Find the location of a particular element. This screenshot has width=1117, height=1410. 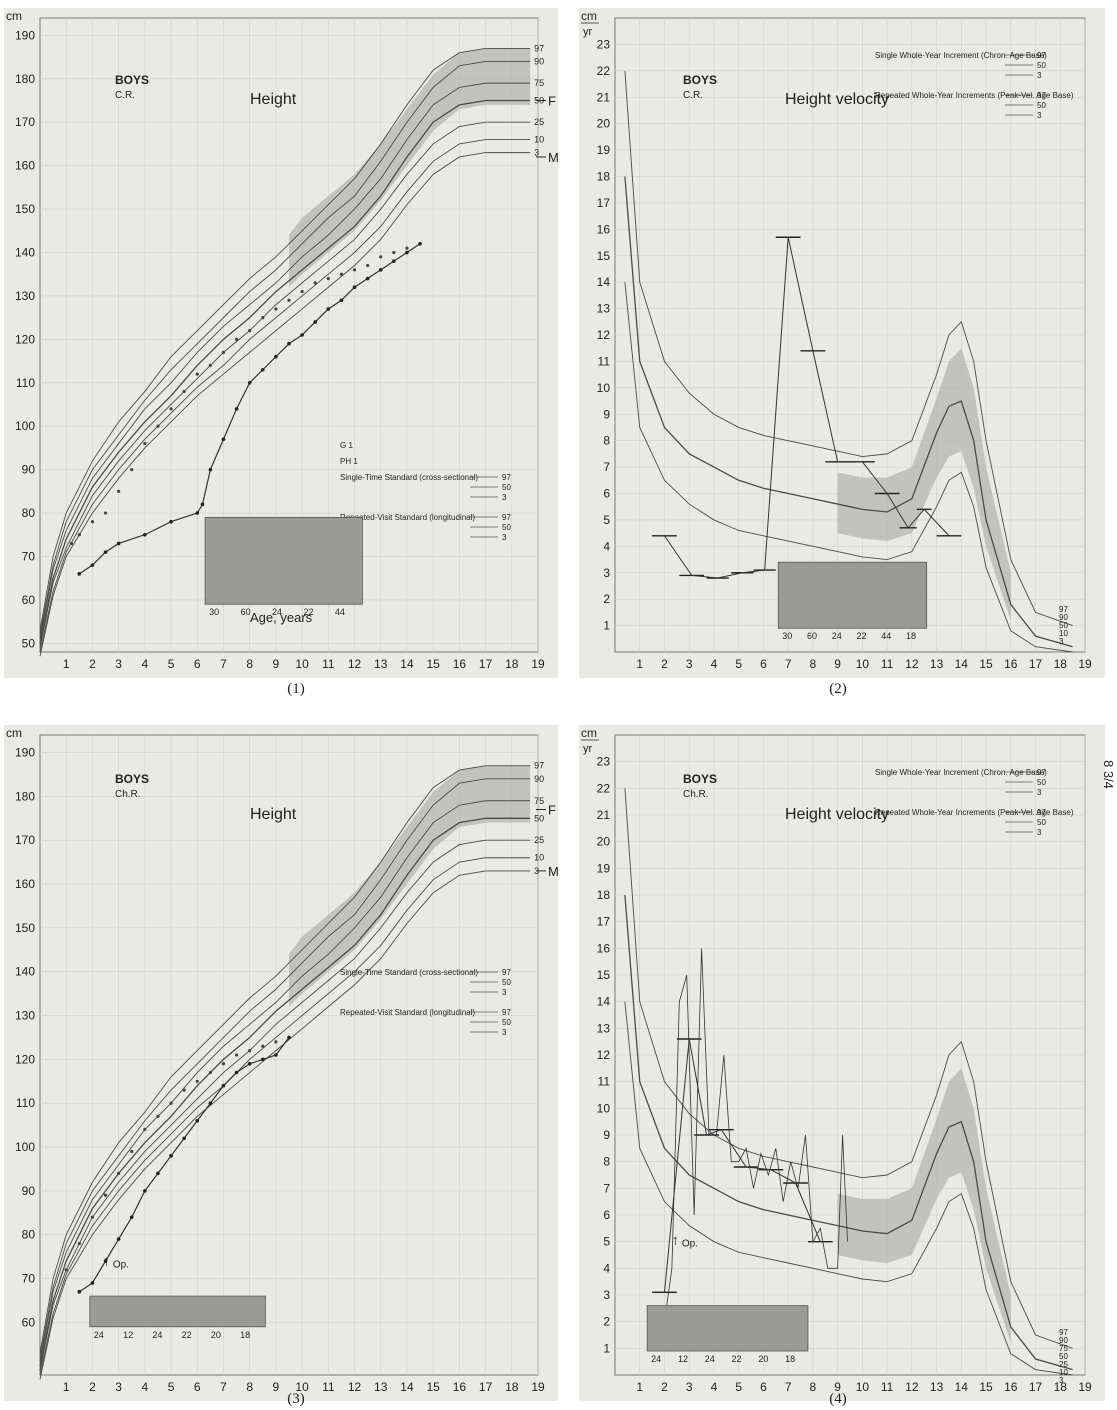

y-tick-label: 160 is located at coordinates (25, 166).